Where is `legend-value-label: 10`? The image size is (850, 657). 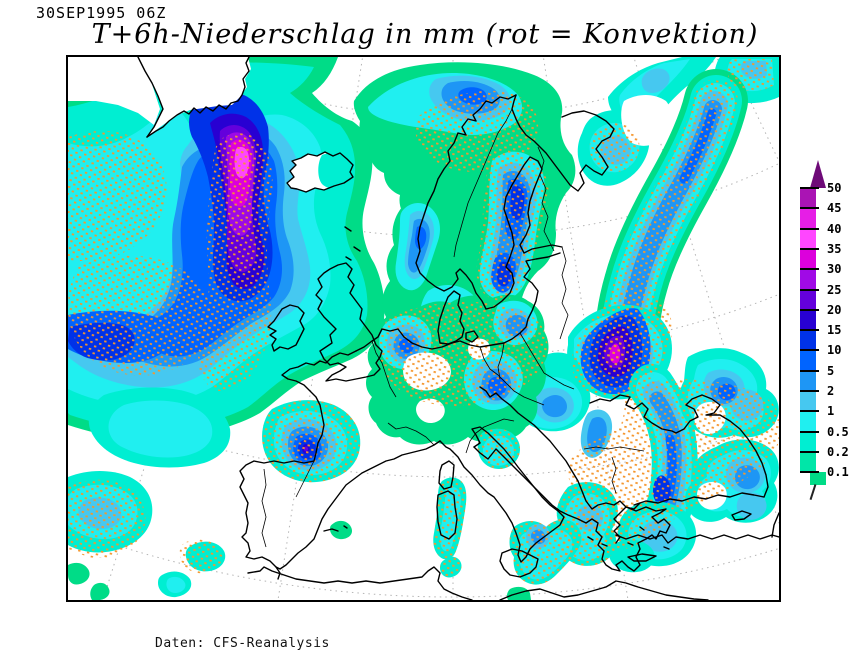
legend-value-label: 10 is located at coordinates (834, 350).